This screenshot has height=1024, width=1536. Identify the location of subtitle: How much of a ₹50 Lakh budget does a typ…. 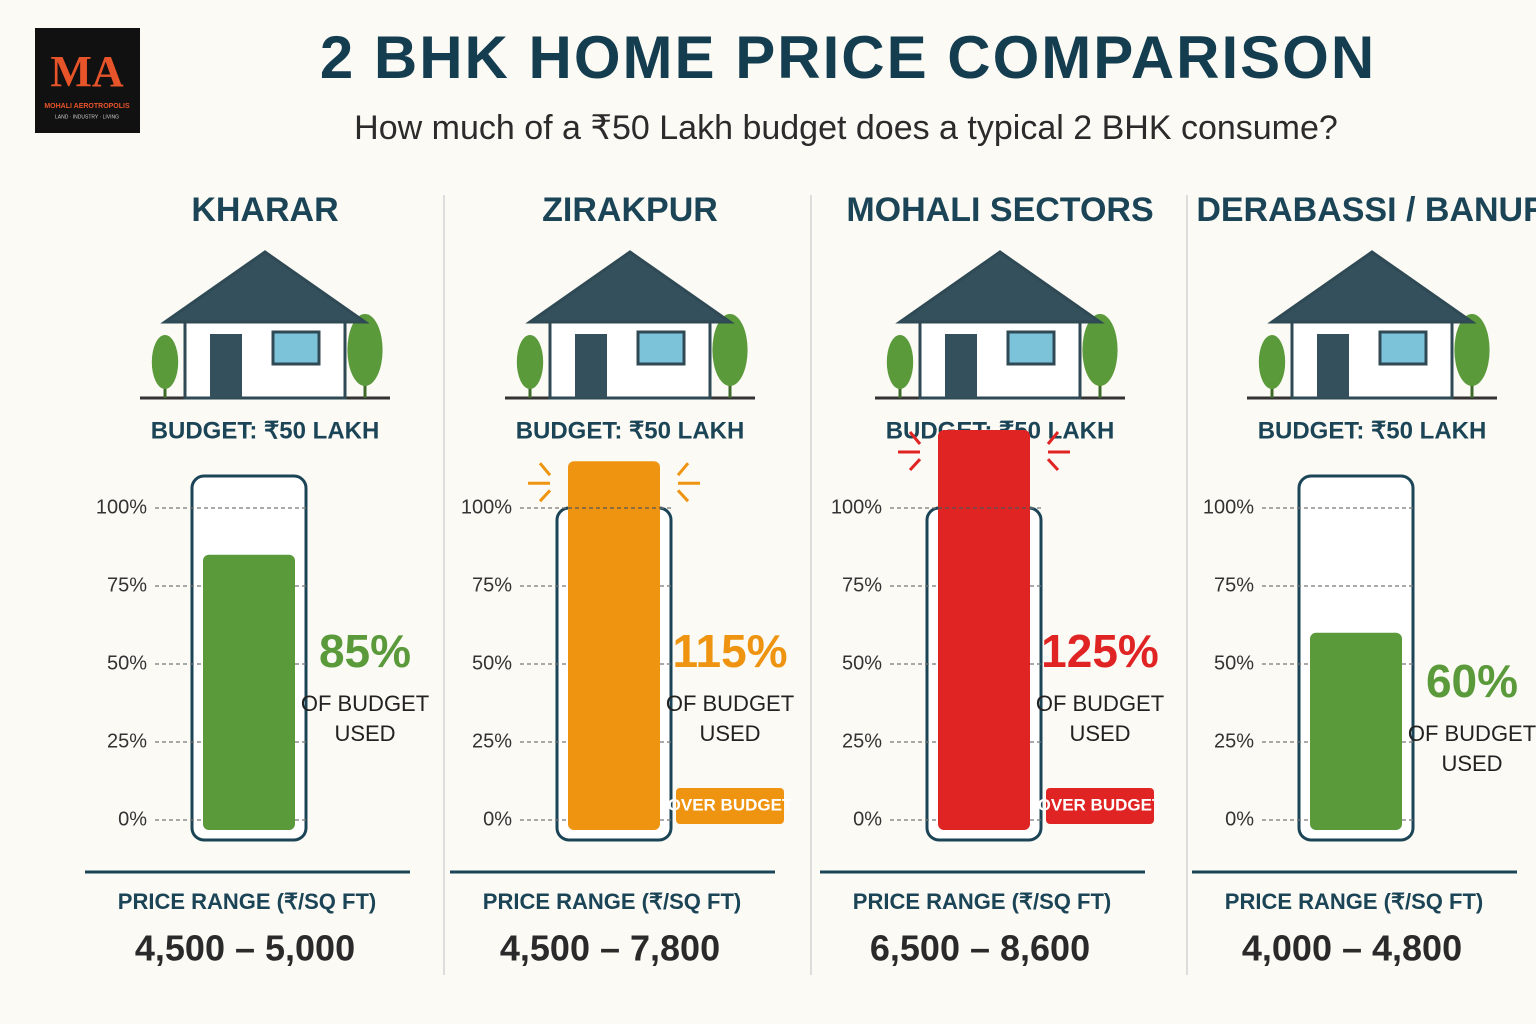
(846, 128).